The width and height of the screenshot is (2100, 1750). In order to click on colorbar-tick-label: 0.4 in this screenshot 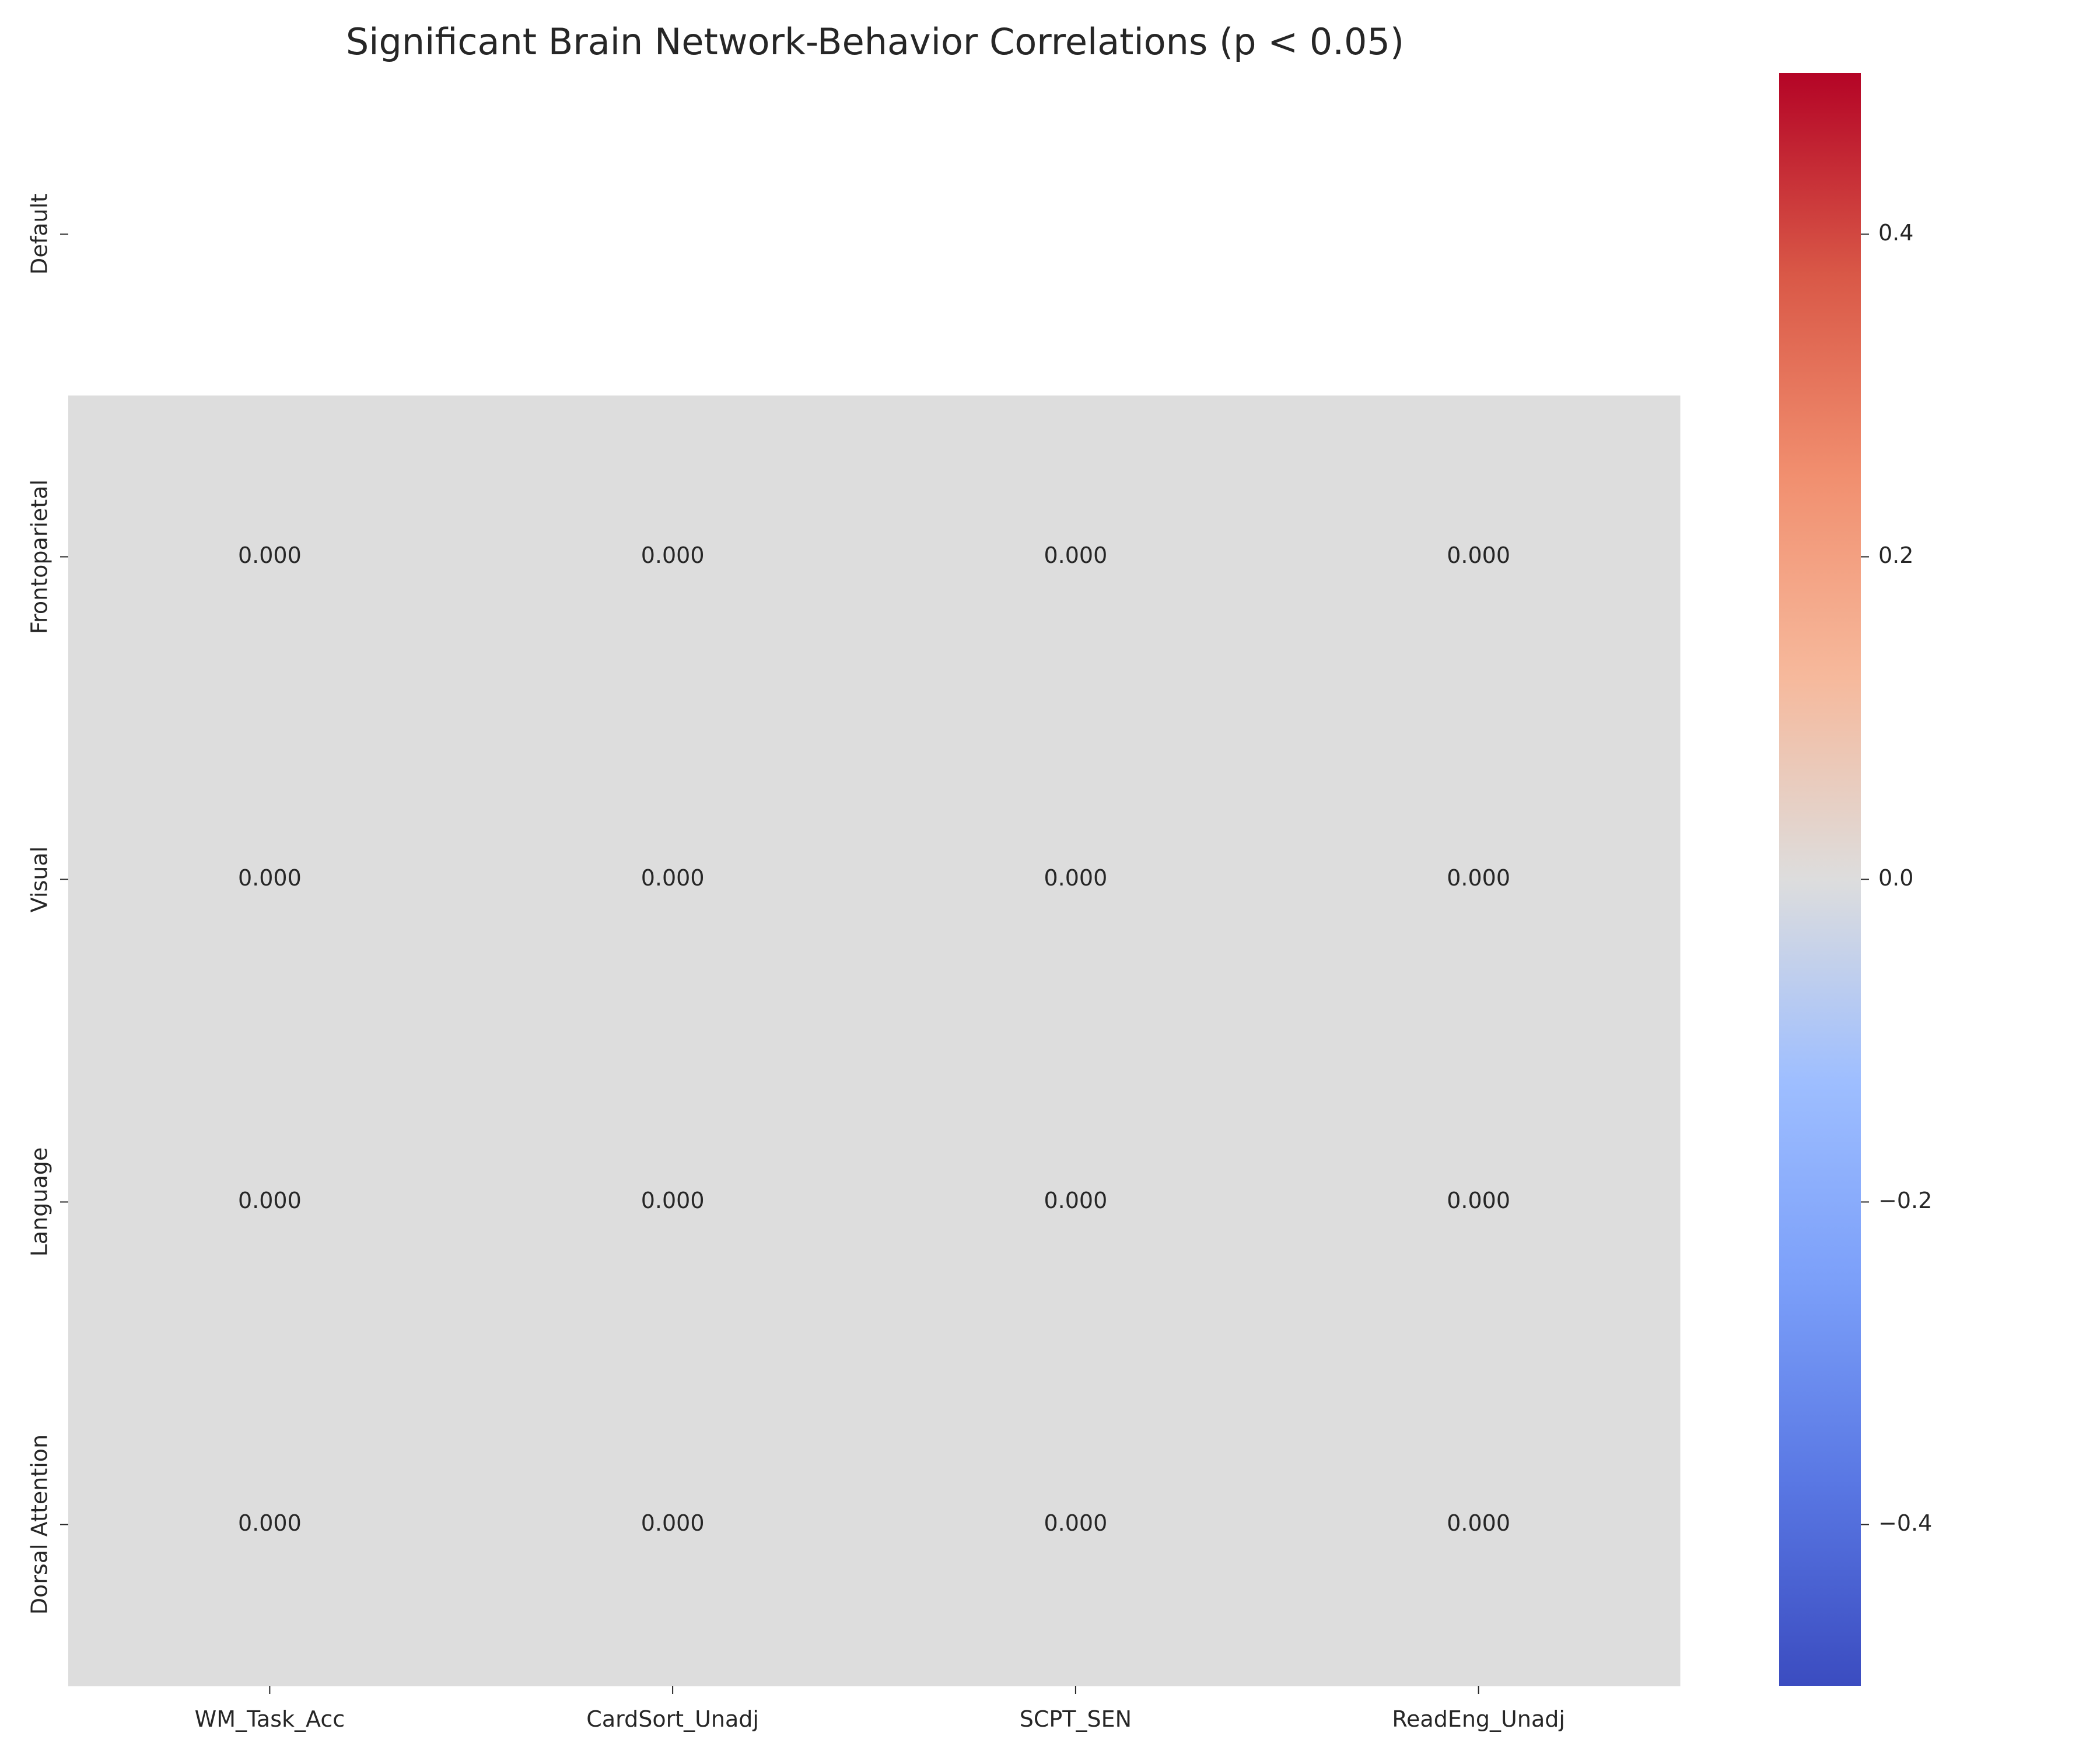, I will do `click(1895, 233)`.